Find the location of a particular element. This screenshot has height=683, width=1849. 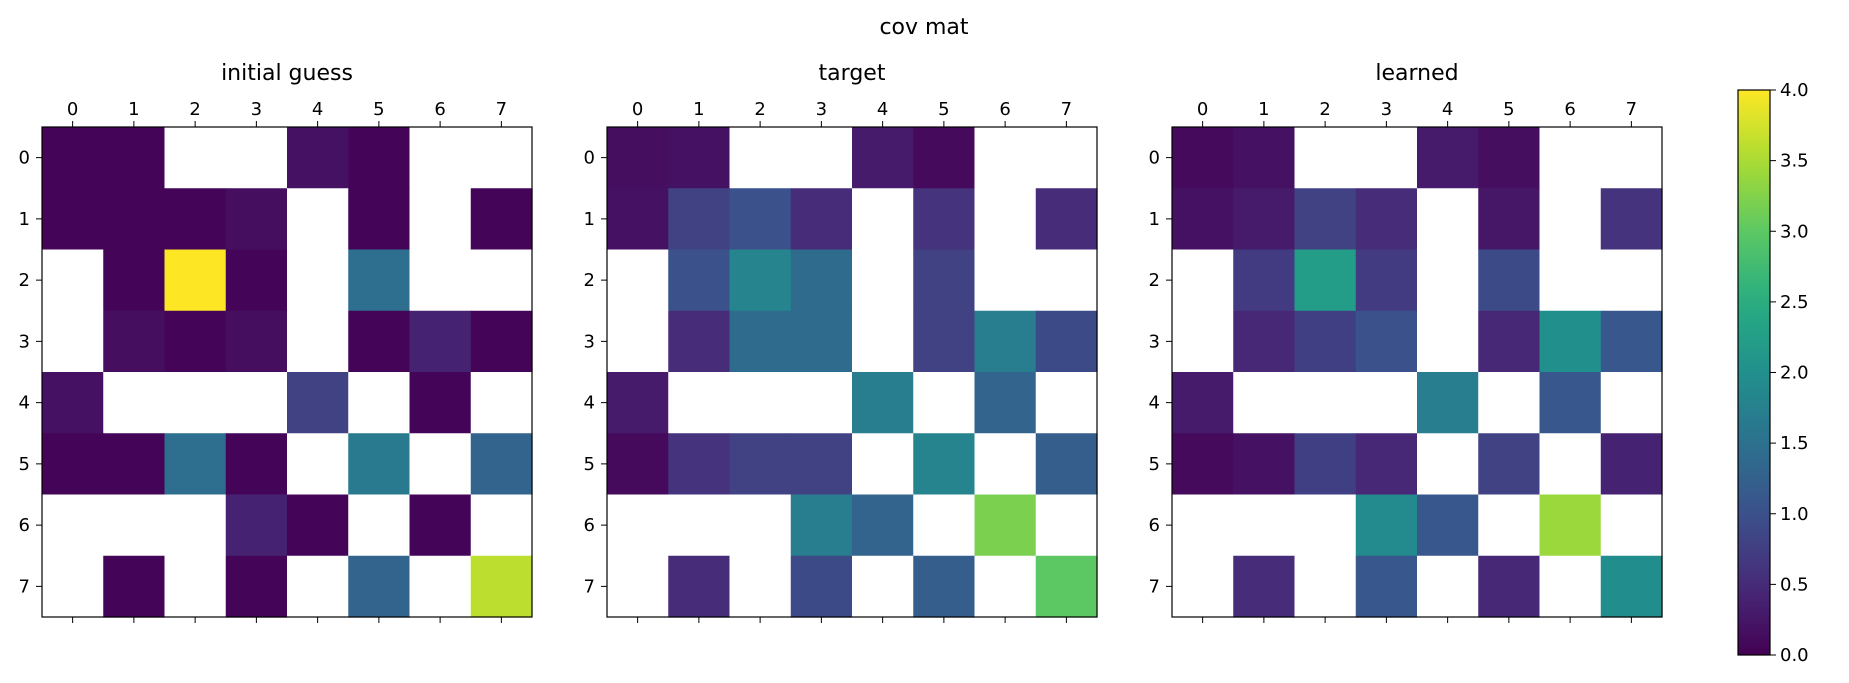

y-tick-label: 7 is located at coordinates (24, 586).